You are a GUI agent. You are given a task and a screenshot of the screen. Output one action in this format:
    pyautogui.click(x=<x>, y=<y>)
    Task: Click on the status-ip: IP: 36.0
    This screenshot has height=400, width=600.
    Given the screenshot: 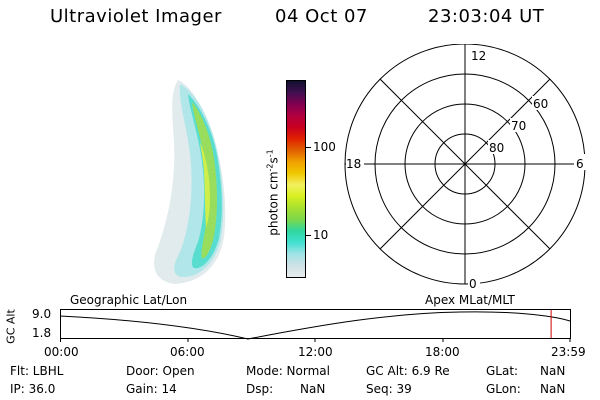 What is the action you would take?
    pyautogui.click(x=33, y=389)
    